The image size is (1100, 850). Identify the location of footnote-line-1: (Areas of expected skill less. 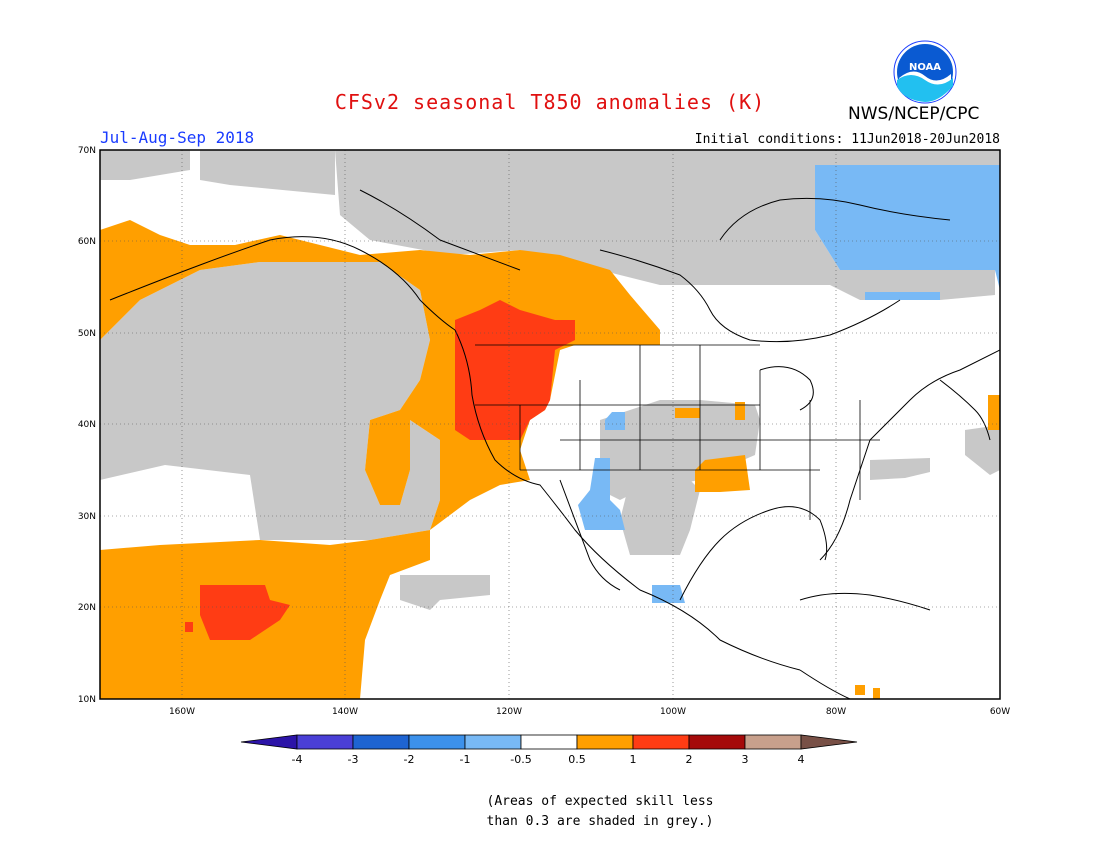
(600, 801).